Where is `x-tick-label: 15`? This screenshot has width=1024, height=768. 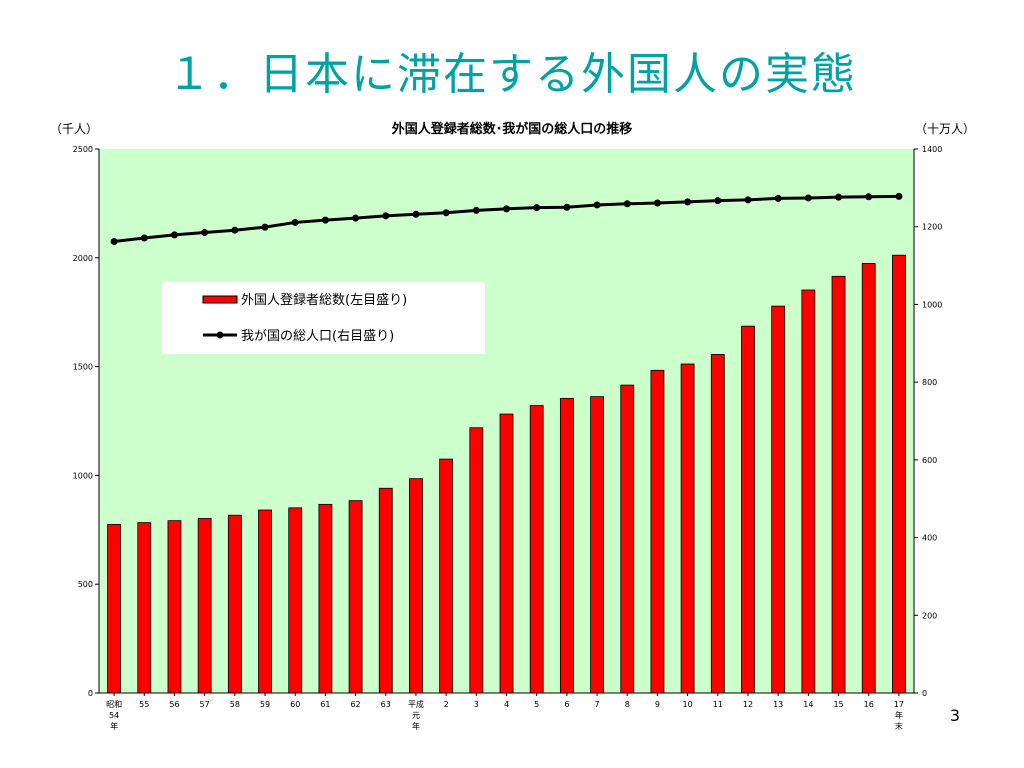 x-tick-label: 15 is located at coordinates (838, 704).